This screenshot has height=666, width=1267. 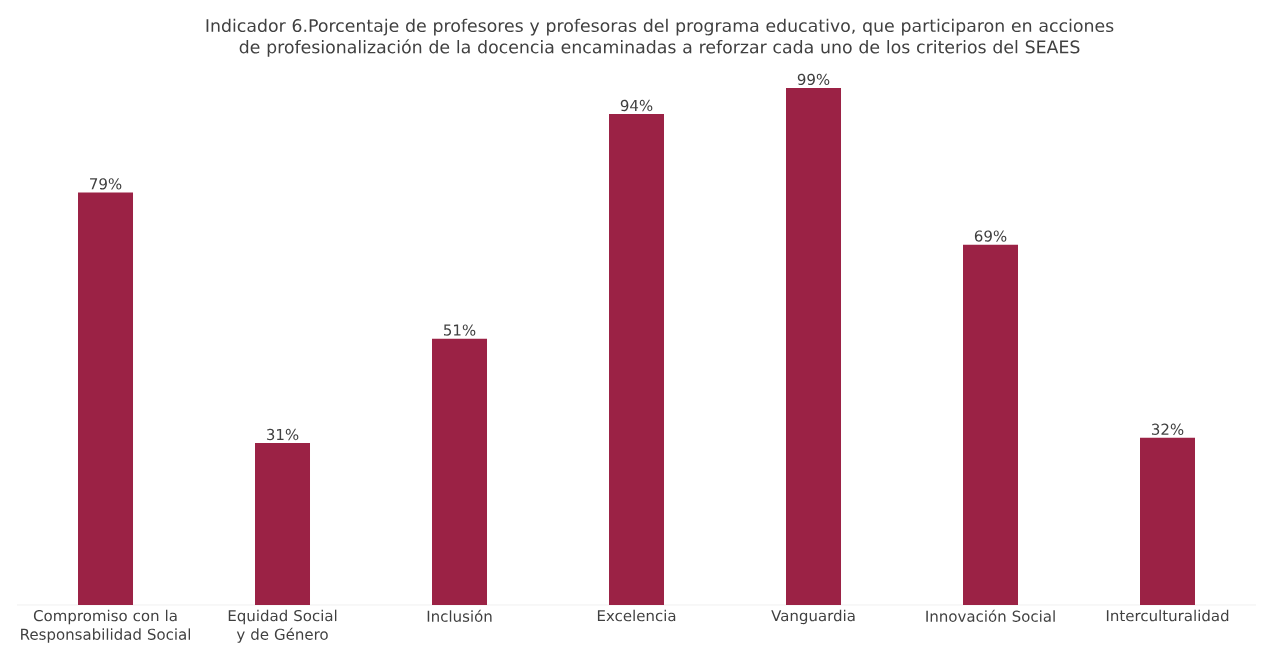 What do you see at coordinates (813, 617) in the screenshot?
I see `x-tick-label: Vanguardia` at bounding box center [813, 617].